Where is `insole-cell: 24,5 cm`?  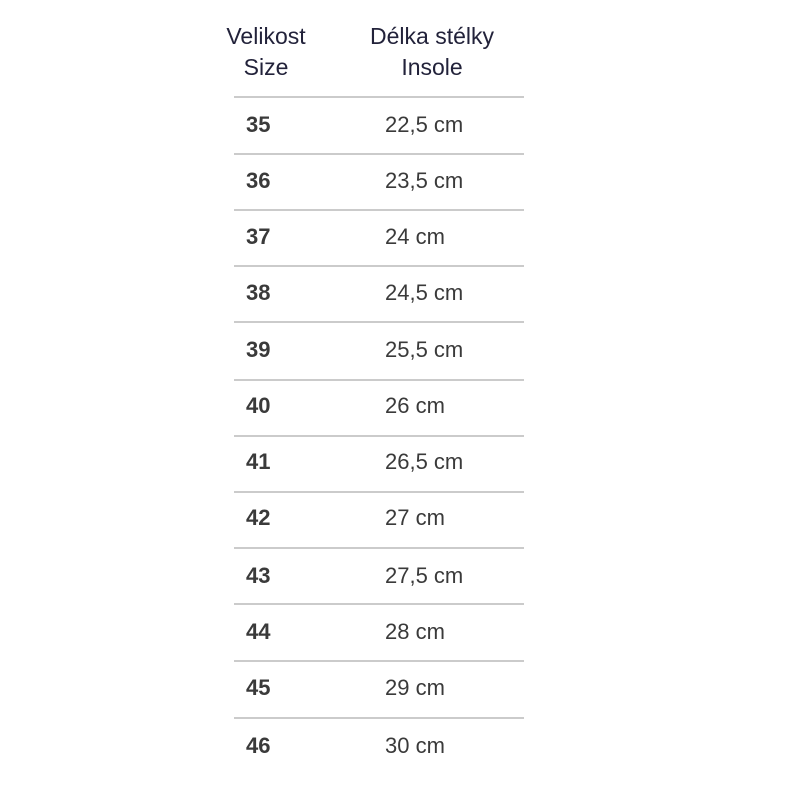
insole-cell: 24,5 cm is located at coordinates (424, 292).